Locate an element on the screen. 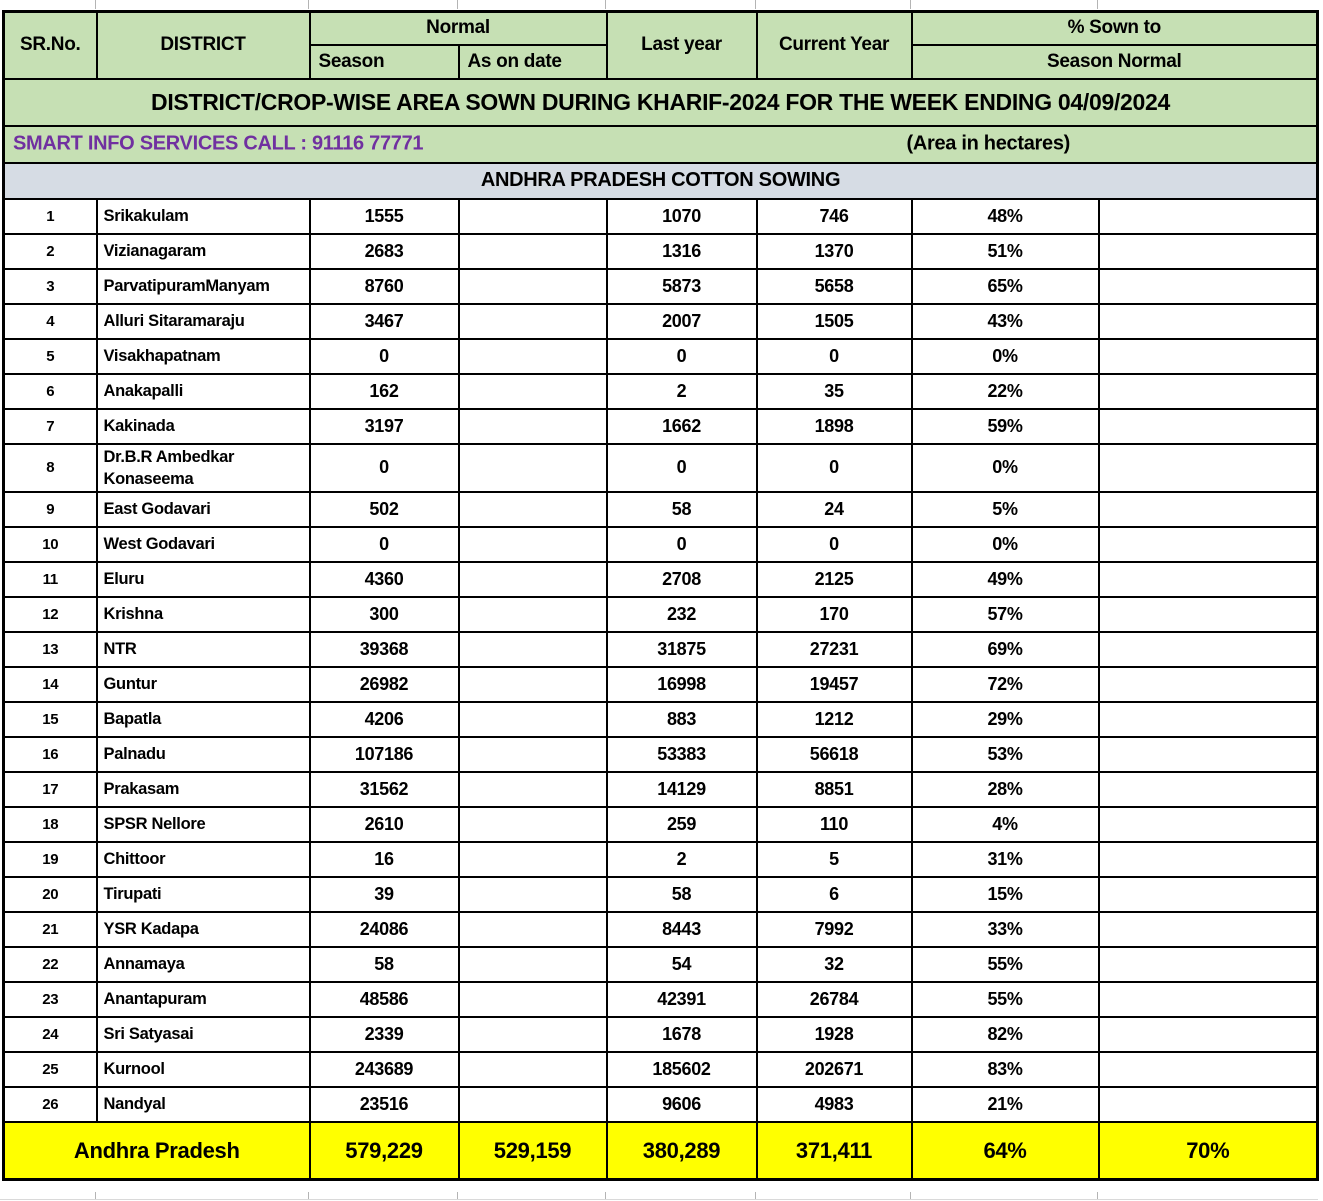 The width and height of the screenshot is (1323, 1201). header-current-year: Current Year is located at coordinates (834, 45).